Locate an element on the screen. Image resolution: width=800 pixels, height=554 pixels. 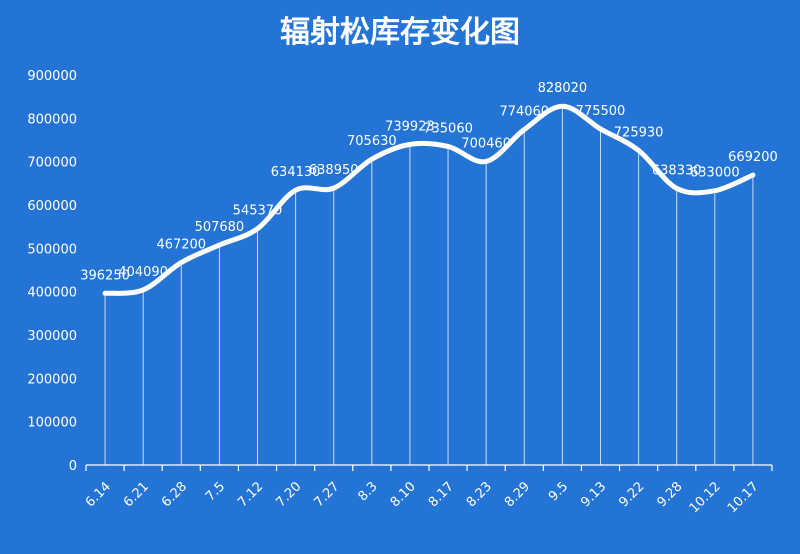
x-tick-label: 7.12 is located at coordinates (250, 494).